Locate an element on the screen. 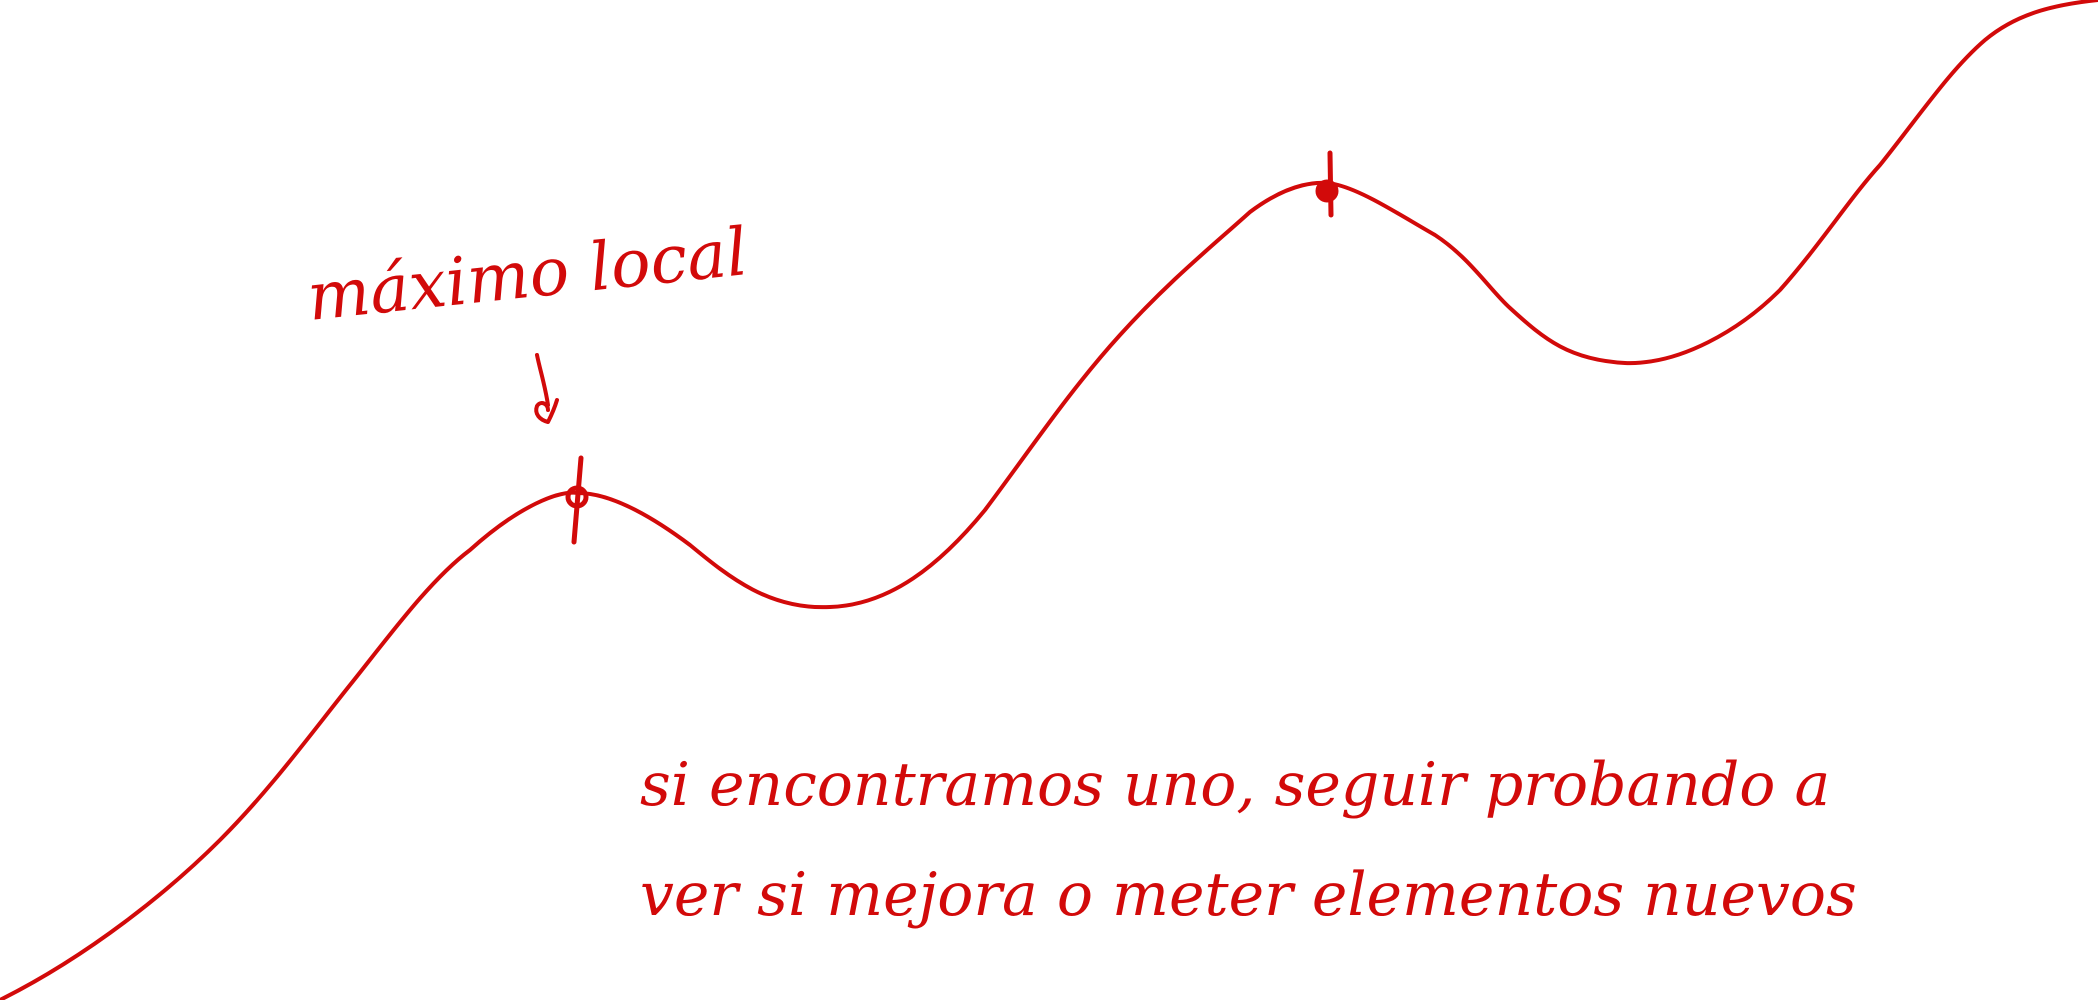  annotation-arrow is located at coordinates (546, 388).